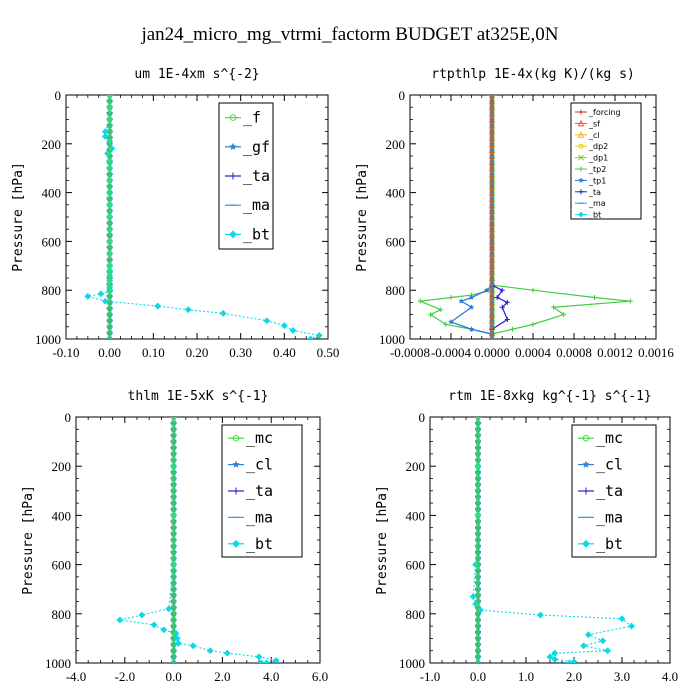  What do you see at coordinates (588, 192) in the screenshot?
I see `legend-item-ta: _ta` at bounding box center [588, 192].